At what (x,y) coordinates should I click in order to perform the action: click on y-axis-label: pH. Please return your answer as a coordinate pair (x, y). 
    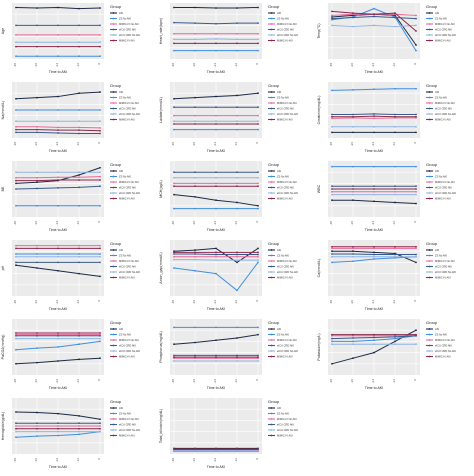
    Looking at the image, I should click on (3, 267).